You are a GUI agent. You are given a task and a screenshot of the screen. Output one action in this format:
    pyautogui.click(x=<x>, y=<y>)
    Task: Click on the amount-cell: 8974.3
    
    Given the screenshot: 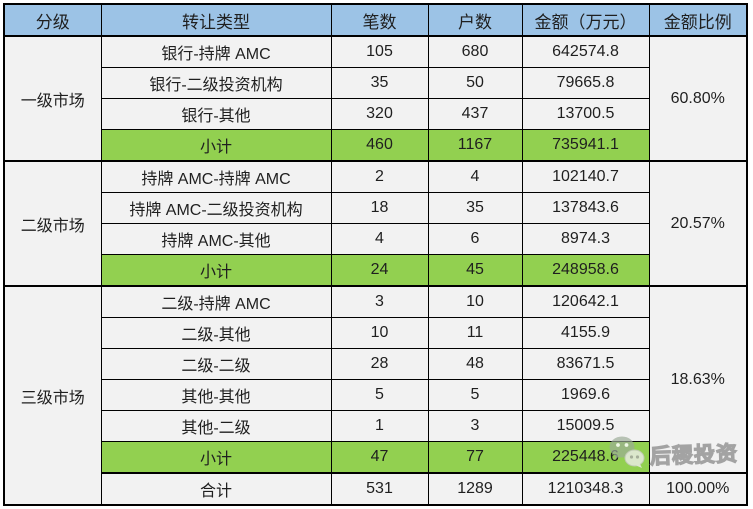 What is the action you would take?
    pyautogui.click(x=585, y=239)
    